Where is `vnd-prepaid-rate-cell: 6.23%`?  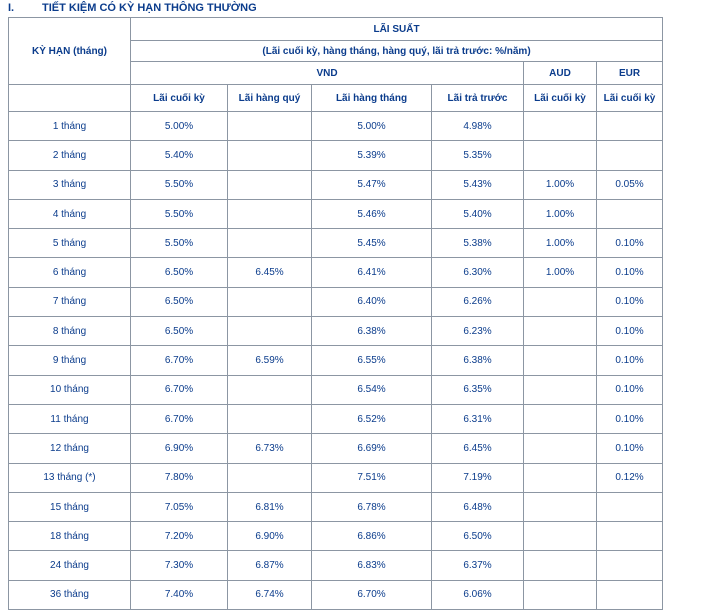 vnd-prepaid-rate-cell: 6.23% is located at coordinates (477, 331).